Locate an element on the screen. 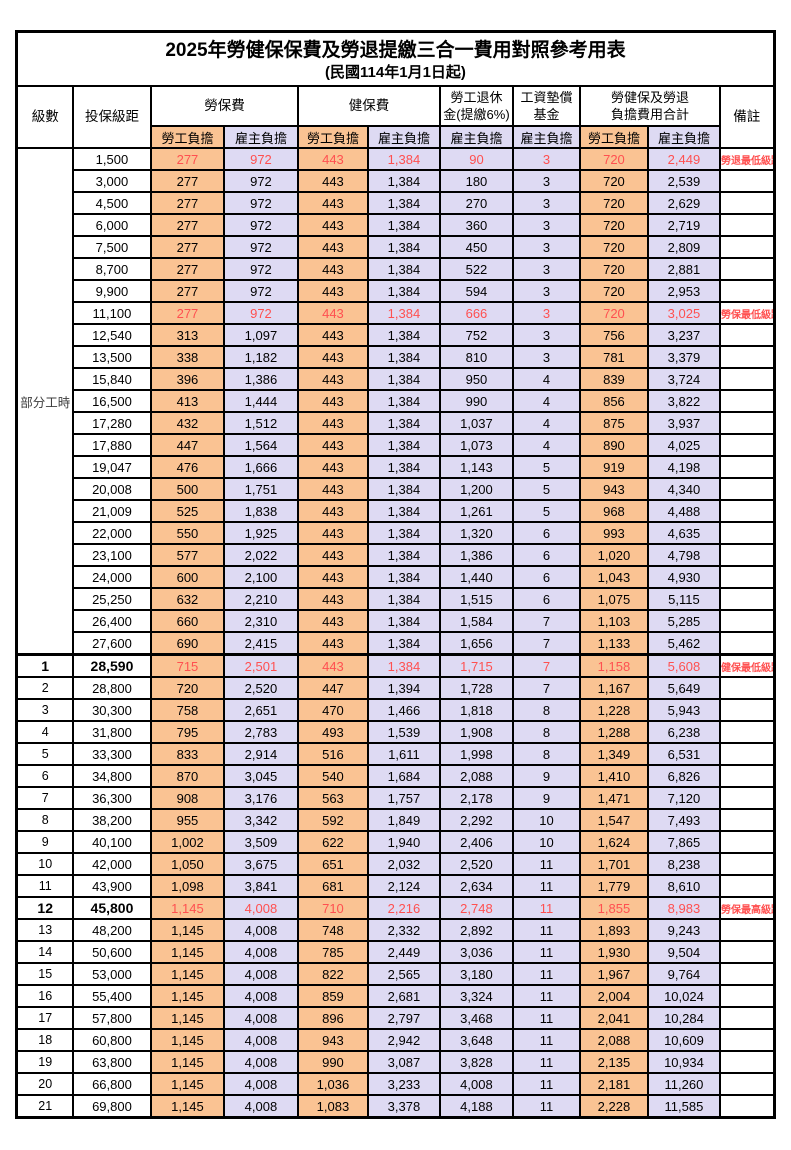 The height and width of the screenshot is (1150, 791). level-cell: 13 is located at coordinates (44, 930).